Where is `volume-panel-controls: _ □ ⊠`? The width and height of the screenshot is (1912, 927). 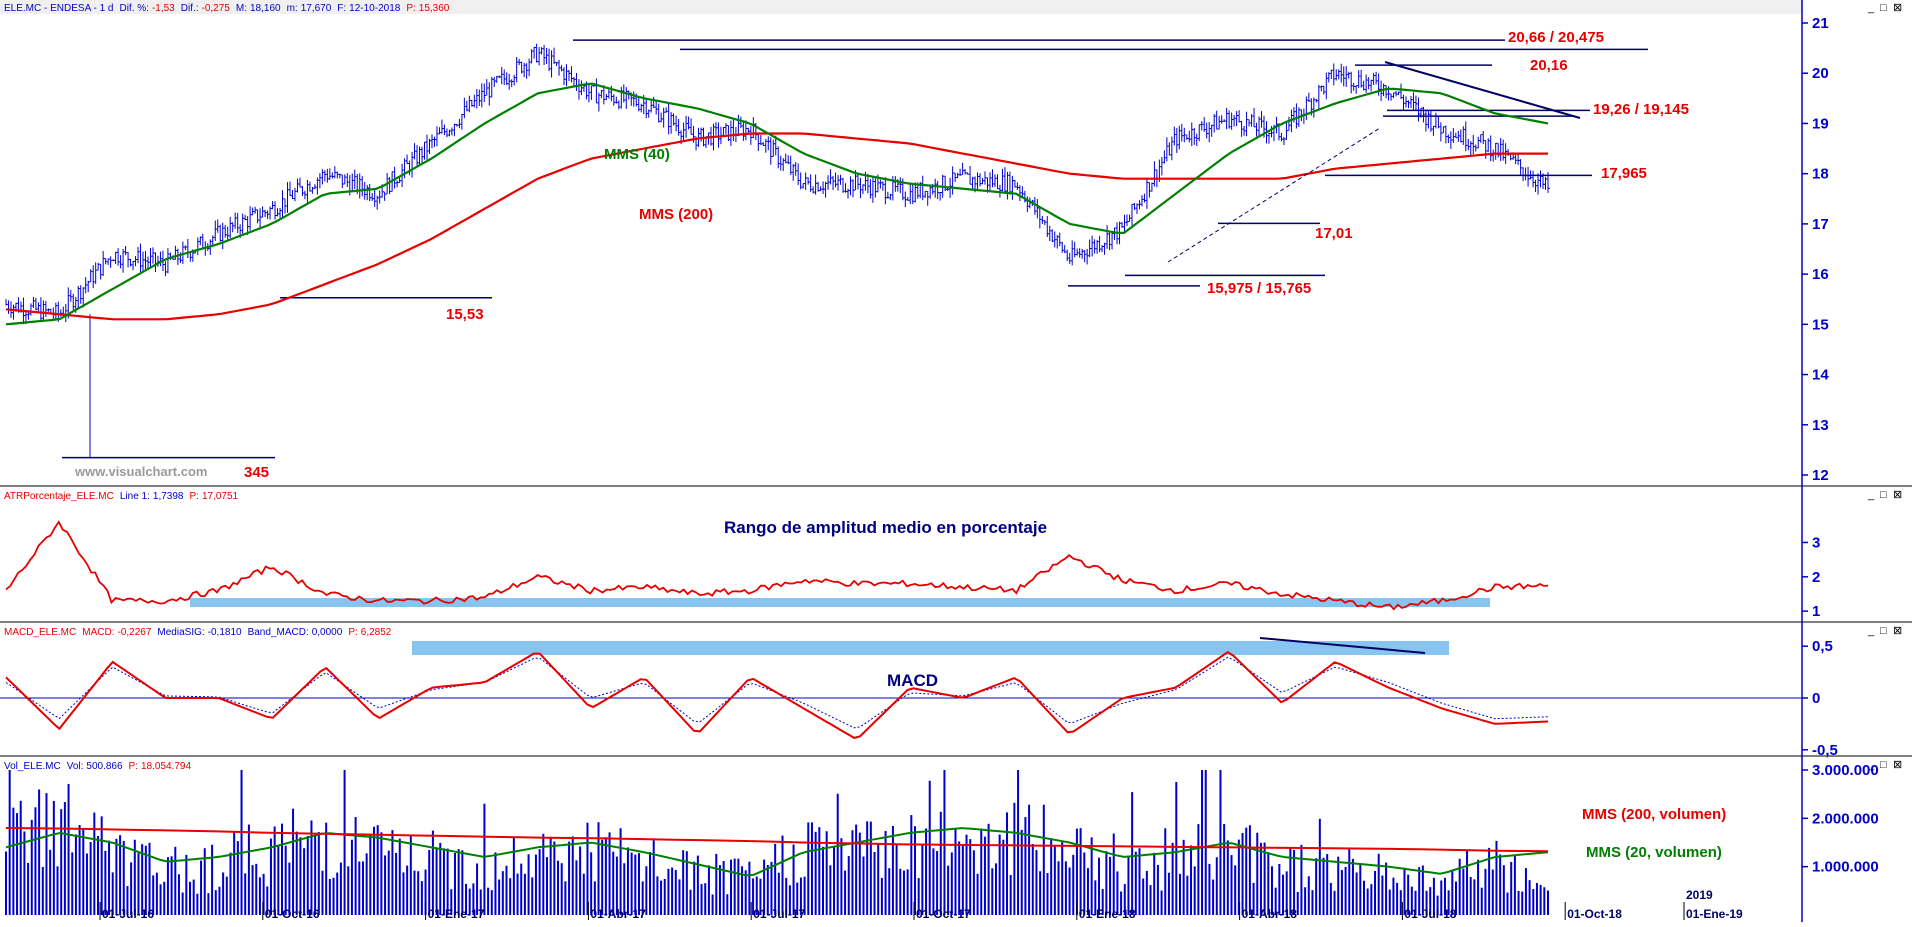
volume-panel-controls: _ □ ⊠ is located at coordinates (1884, 765).